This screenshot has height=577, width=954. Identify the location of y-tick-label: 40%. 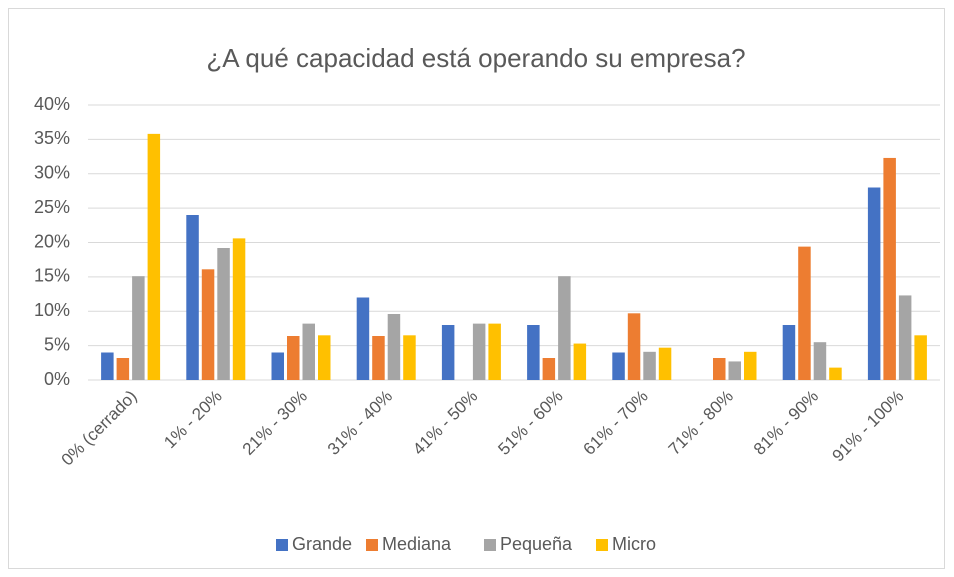
(52, 104).